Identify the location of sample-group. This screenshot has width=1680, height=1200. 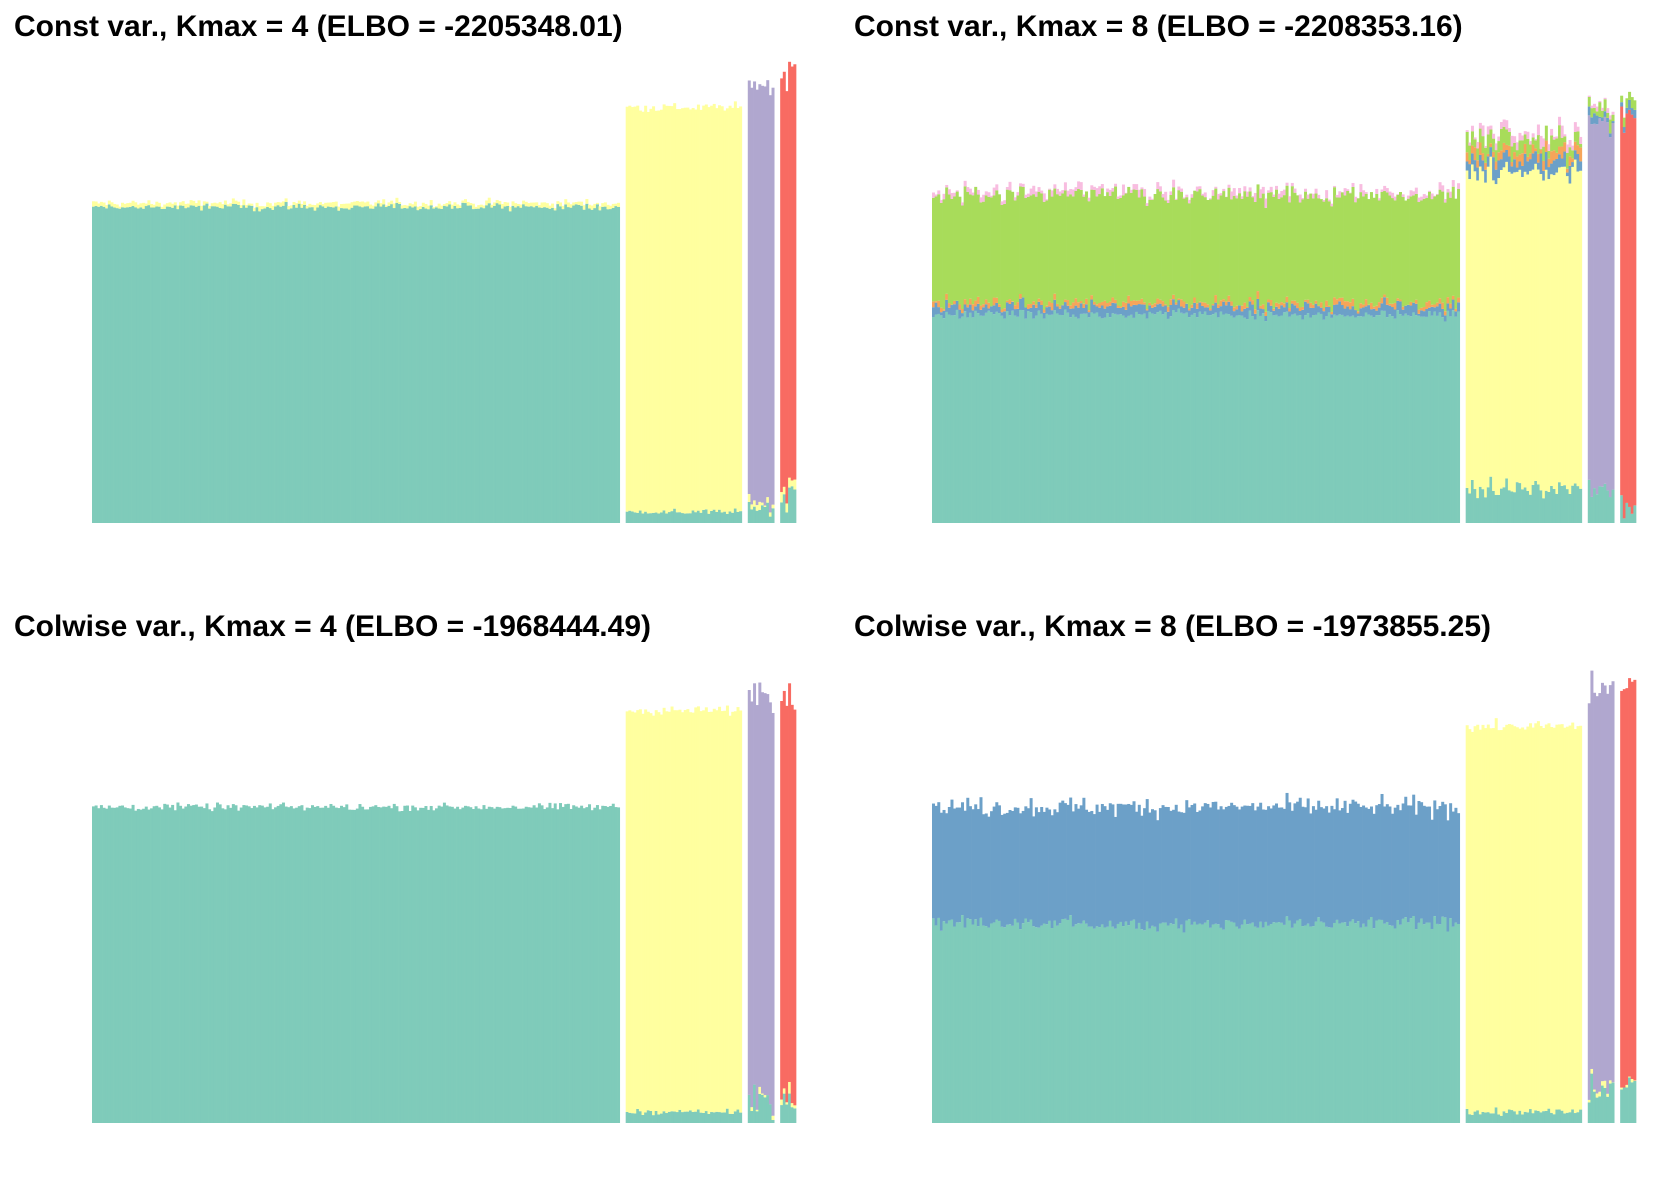
(1601, 309).